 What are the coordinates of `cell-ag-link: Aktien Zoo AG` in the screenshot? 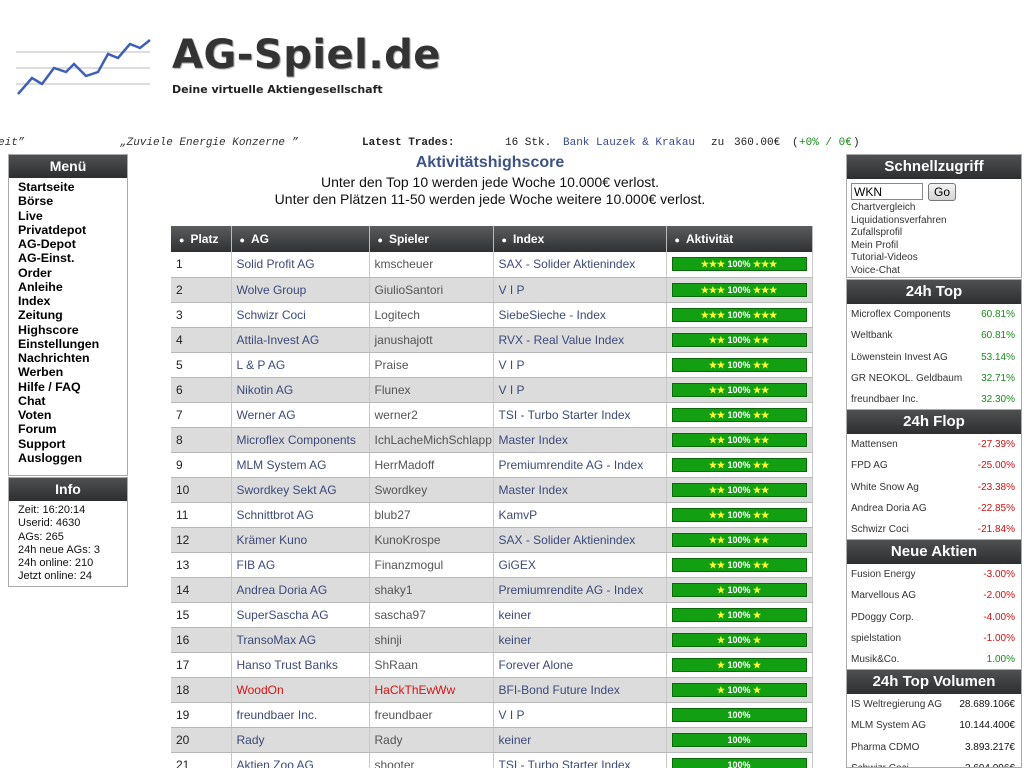 It's located at (300, 760).